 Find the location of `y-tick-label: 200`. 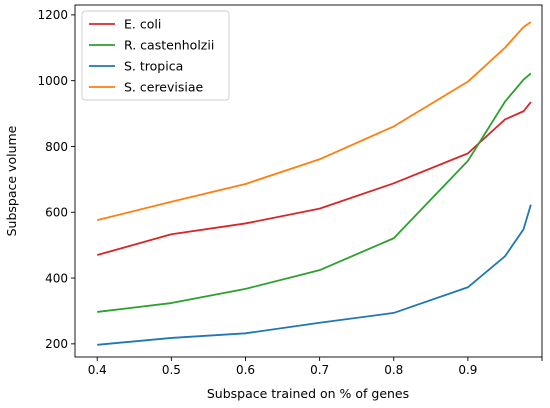

y-tick-label: 200 is located at coordinates (56, 344).